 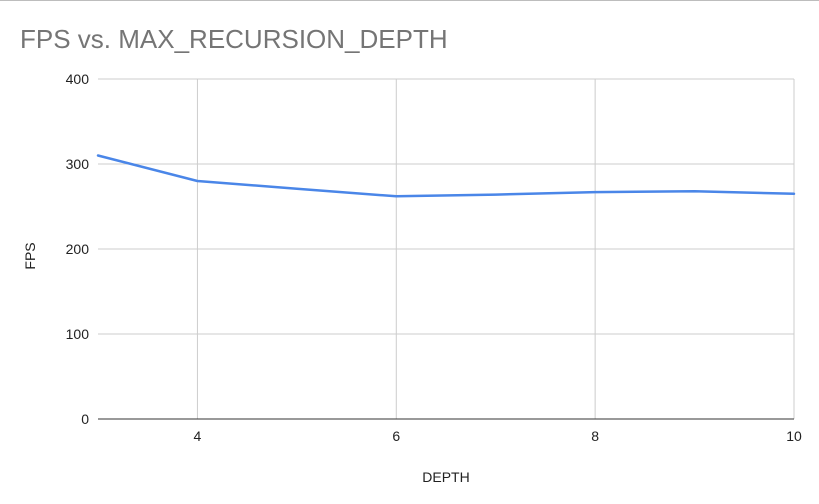 I want to click on x-tick-label: 10, so click(x=794, y=436).